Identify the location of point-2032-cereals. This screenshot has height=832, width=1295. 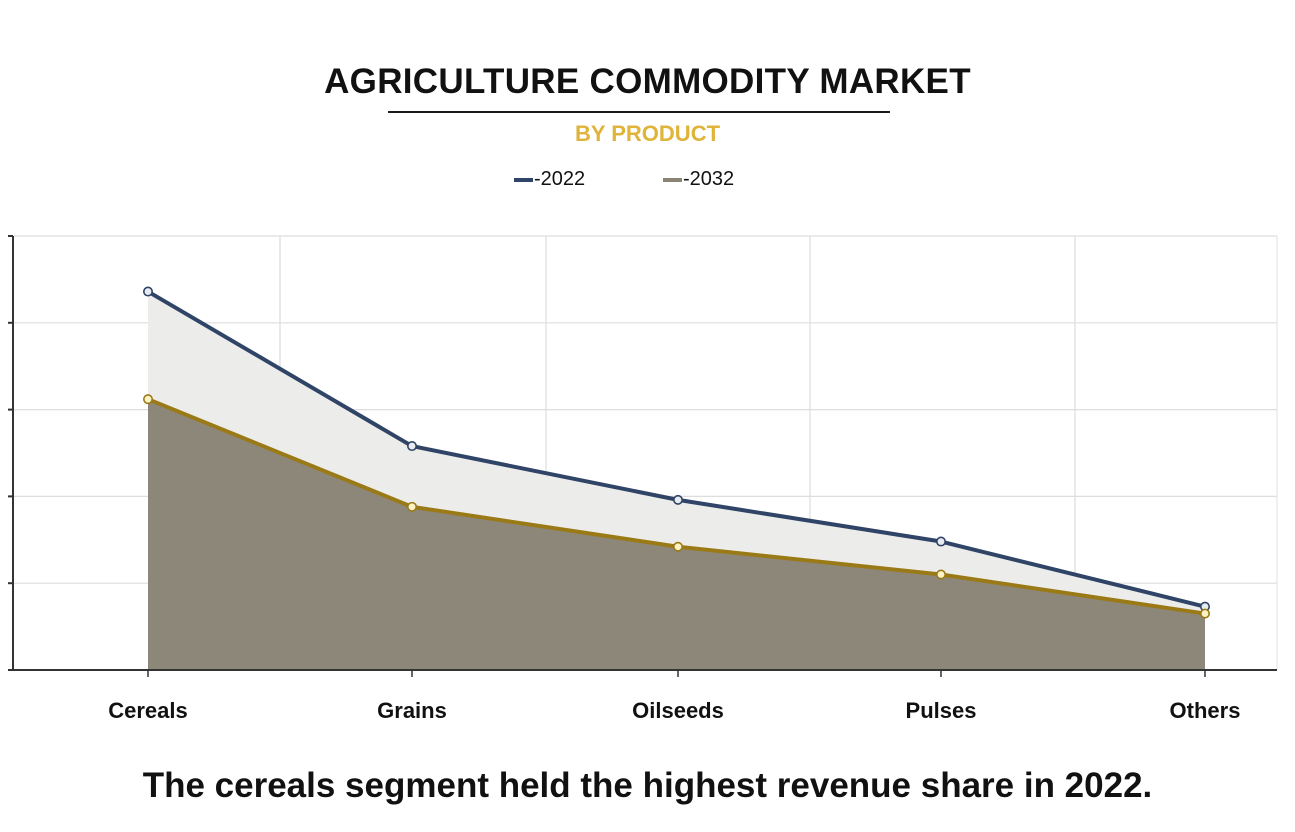
(148, 399).